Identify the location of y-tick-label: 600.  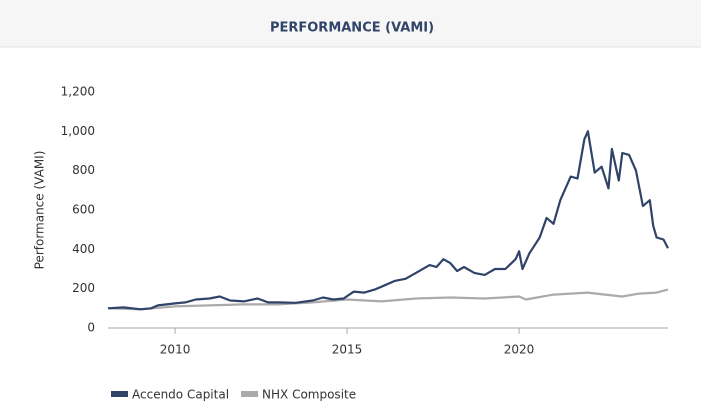
(83, 210).